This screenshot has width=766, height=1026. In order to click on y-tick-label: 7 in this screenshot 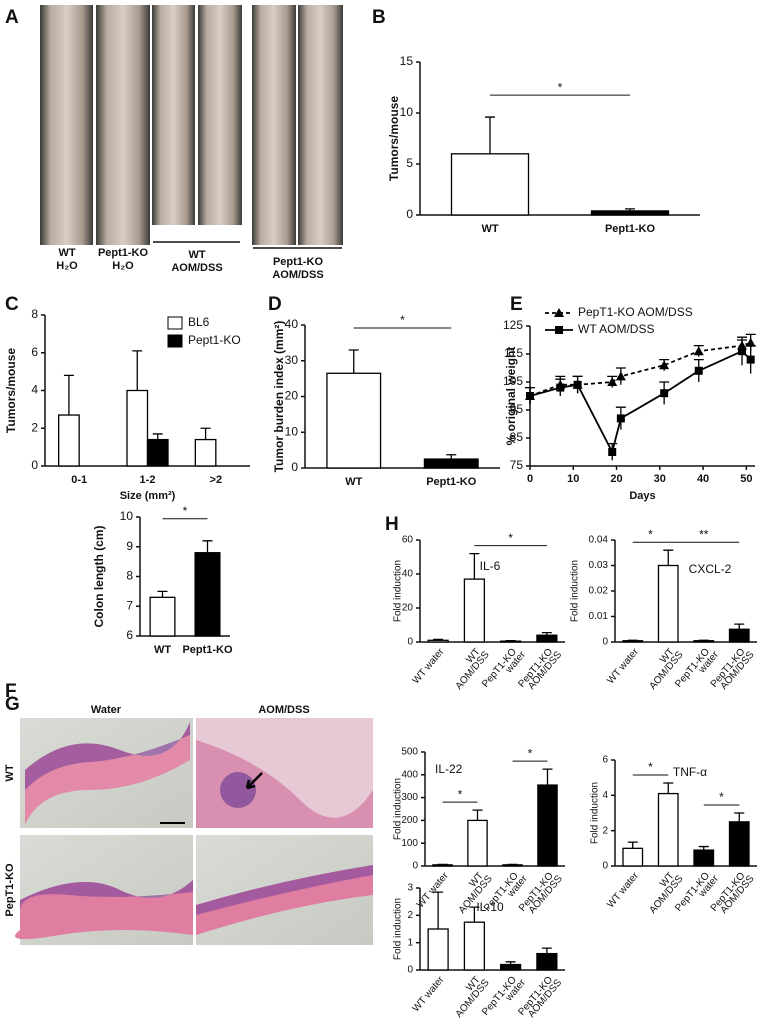, I will do `click(129, 605)`.